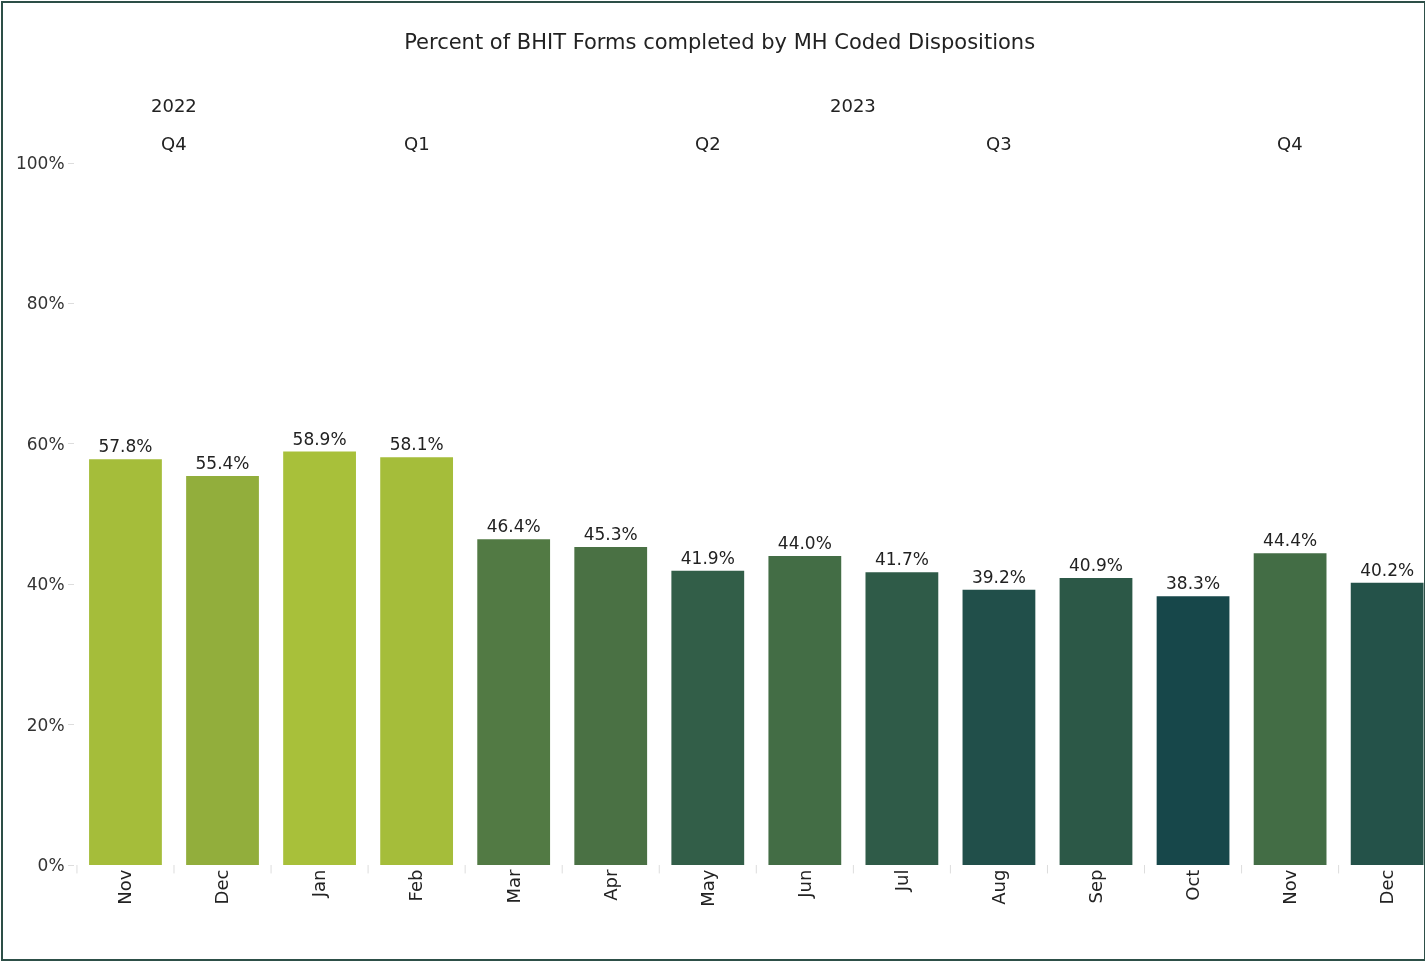  What do you see at coordinates (319, 884) in the screenshot?
I see `x-tick-label: Jan` at bounding box center [319, 884].